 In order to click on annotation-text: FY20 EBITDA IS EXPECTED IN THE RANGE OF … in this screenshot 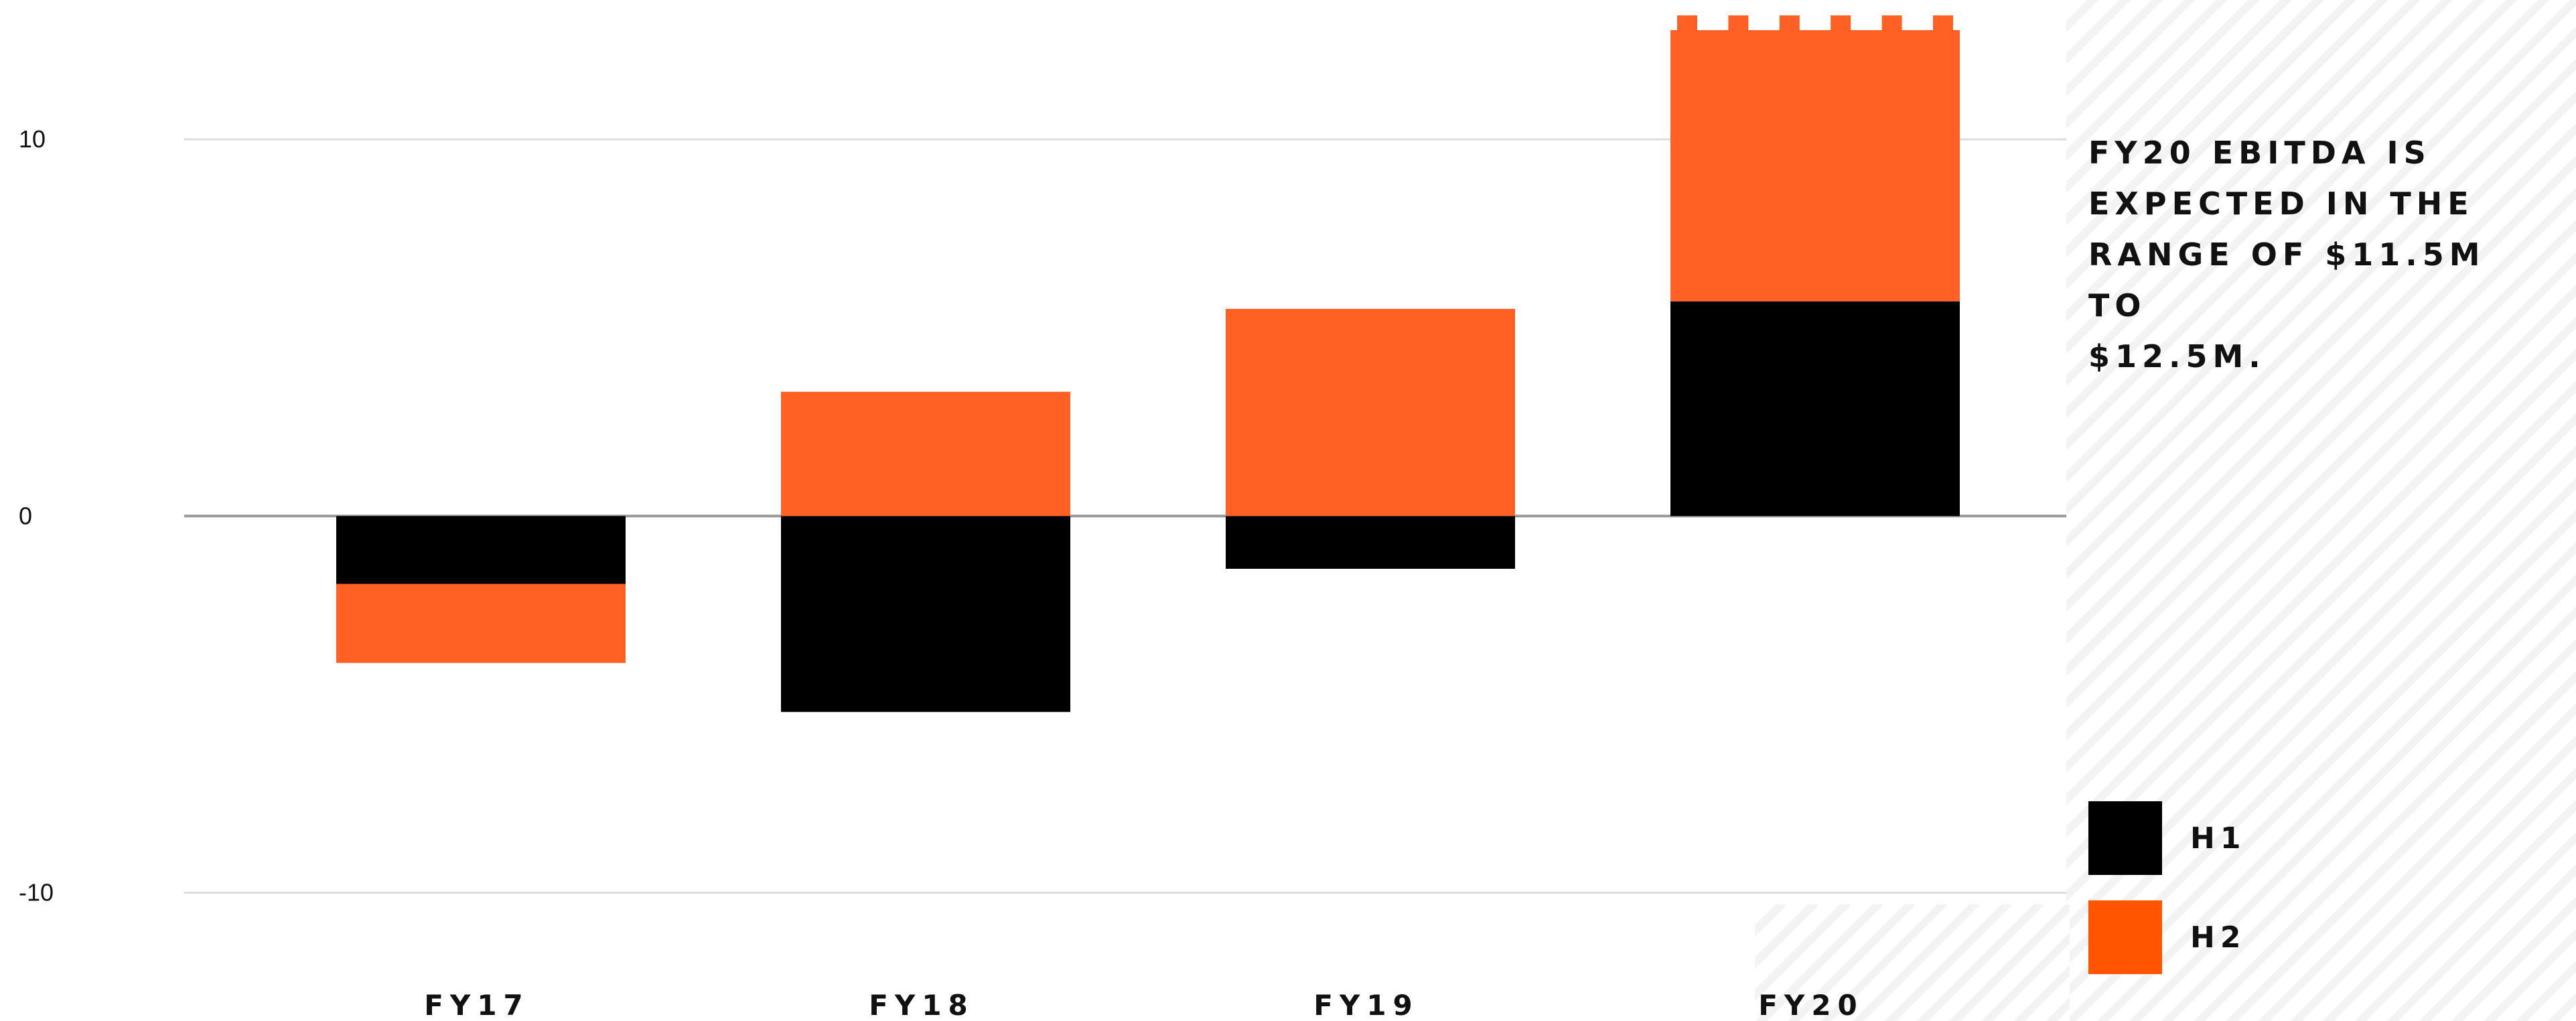, I will do `click(2322, 254)`.